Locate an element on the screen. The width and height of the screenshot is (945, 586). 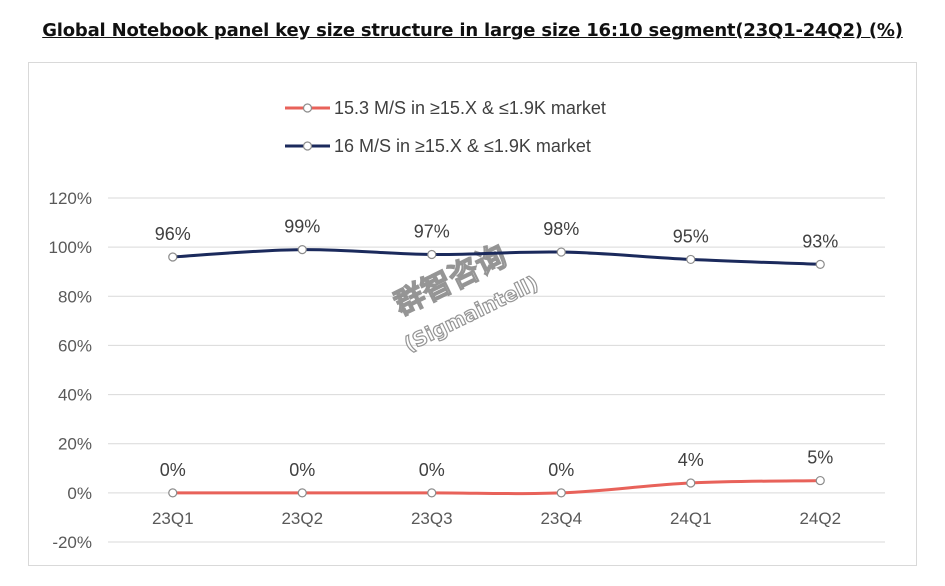
data-label: 95% is located at coordinates (691, 236).